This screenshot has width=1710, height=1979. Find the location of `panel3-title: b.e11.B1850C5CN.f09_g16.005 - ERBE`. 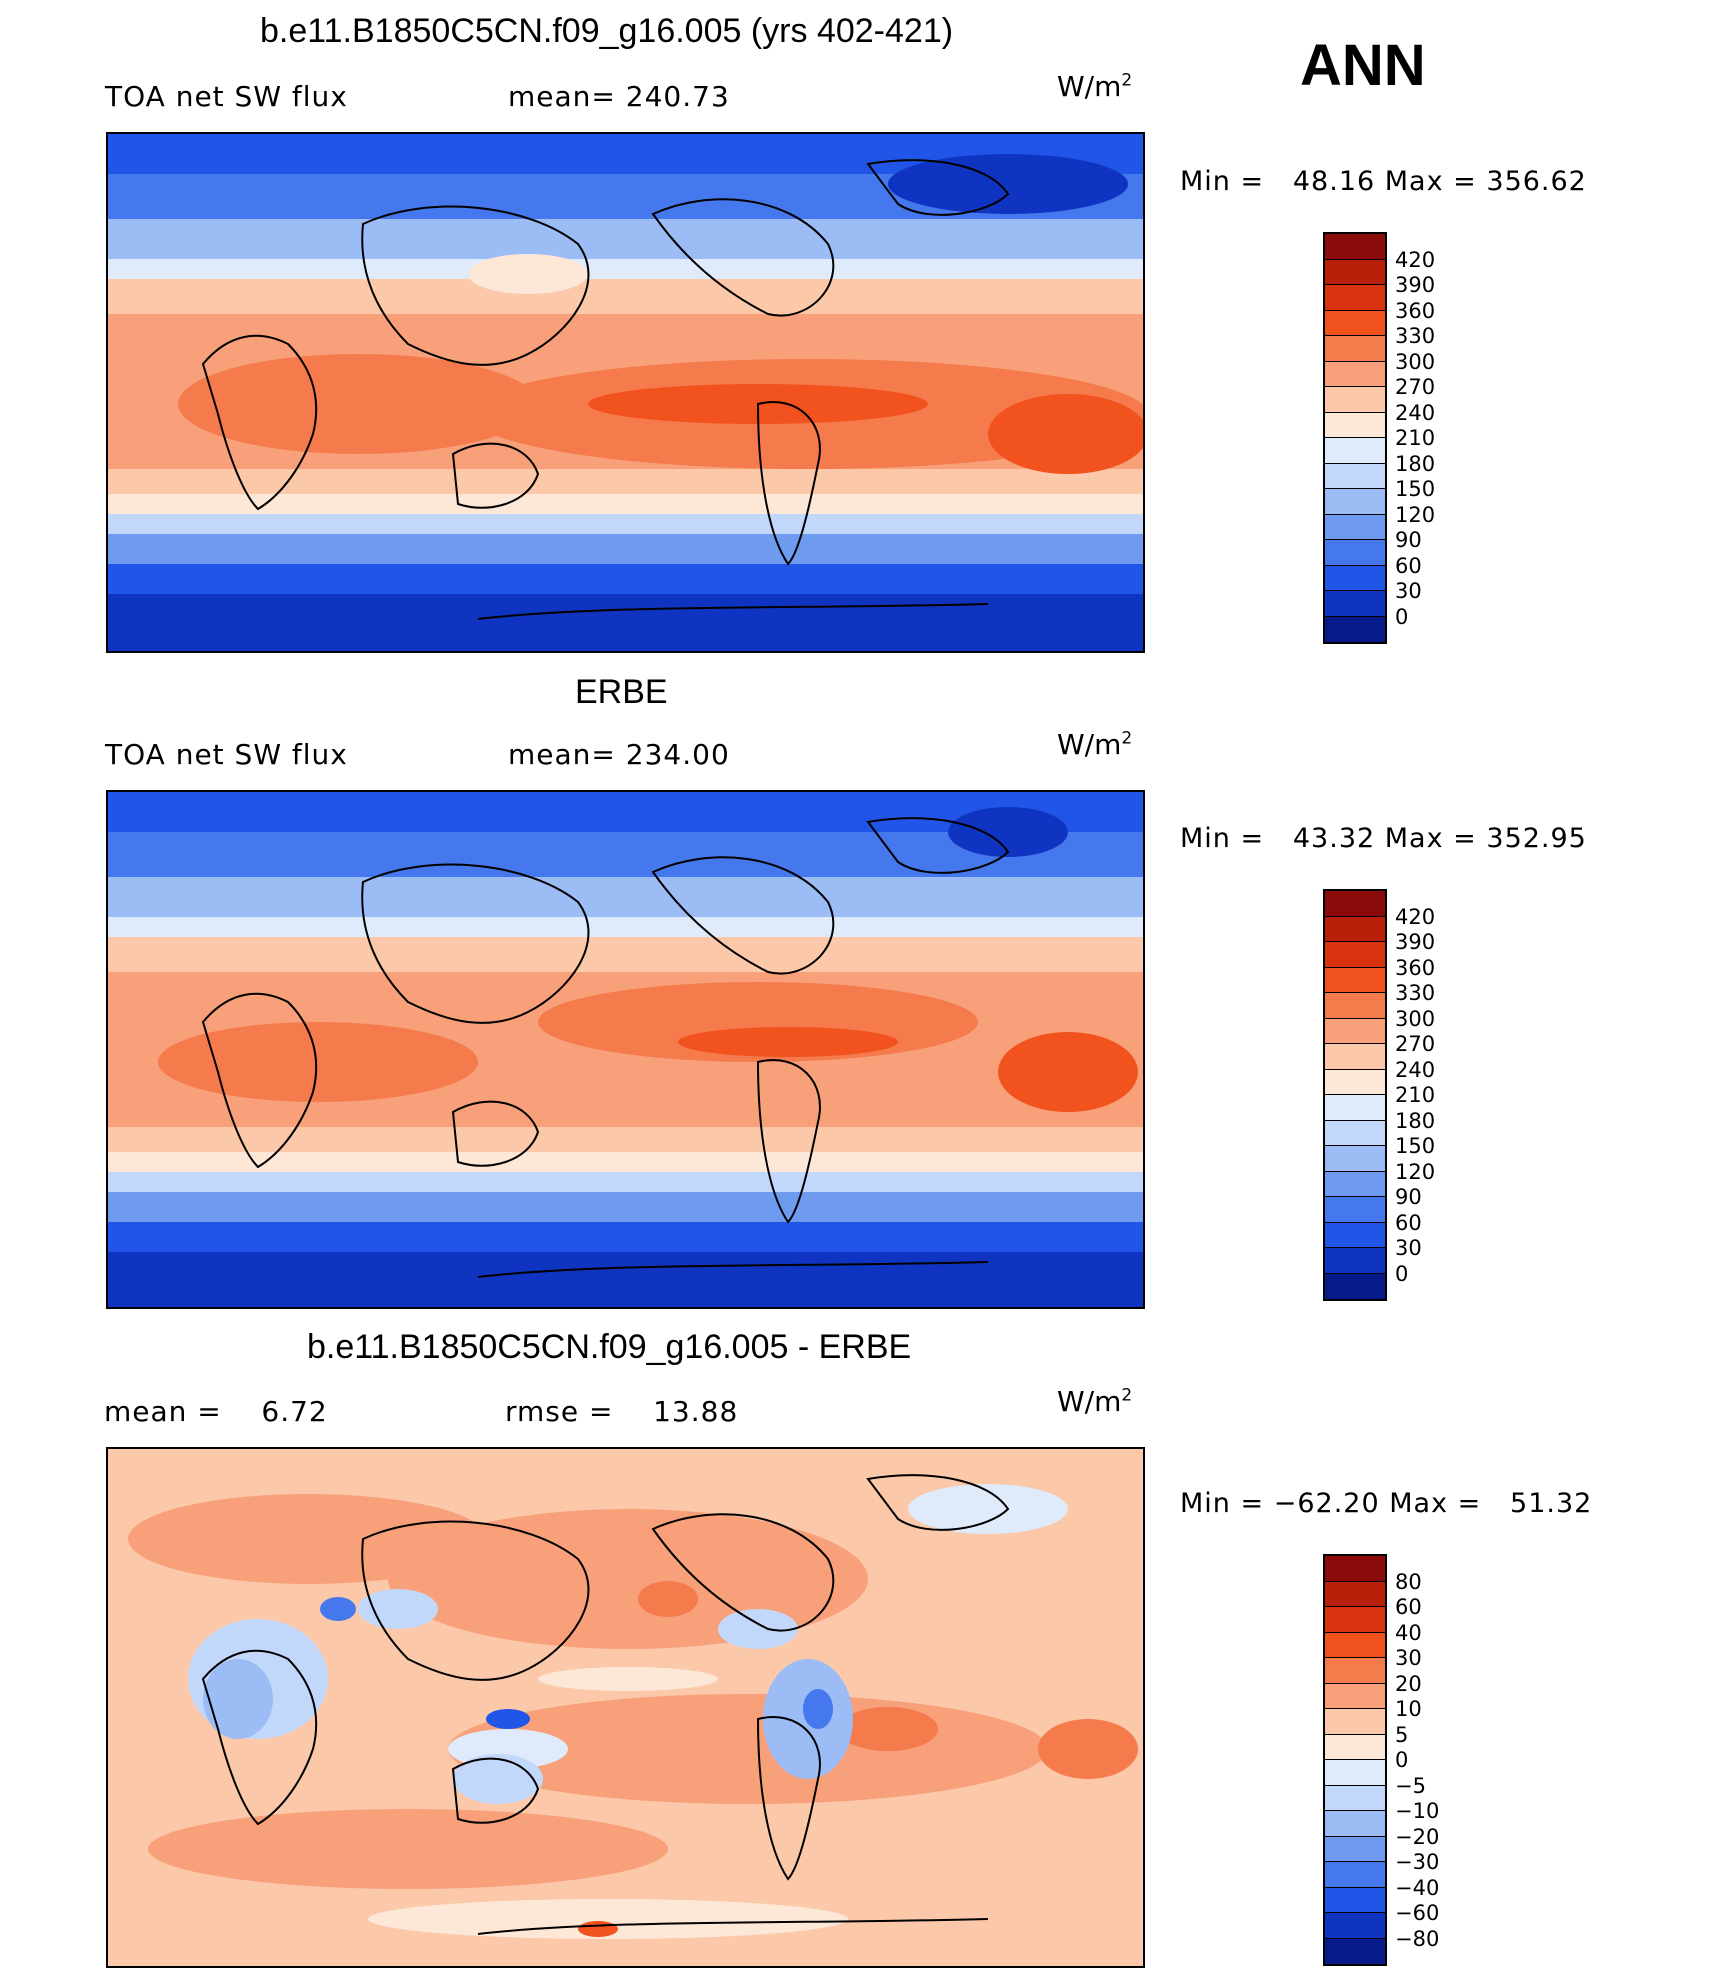

panel3-title: b.e11.B1850C5CN.f09_g16.005 - ERBE is located at coordinates (609, 1347).